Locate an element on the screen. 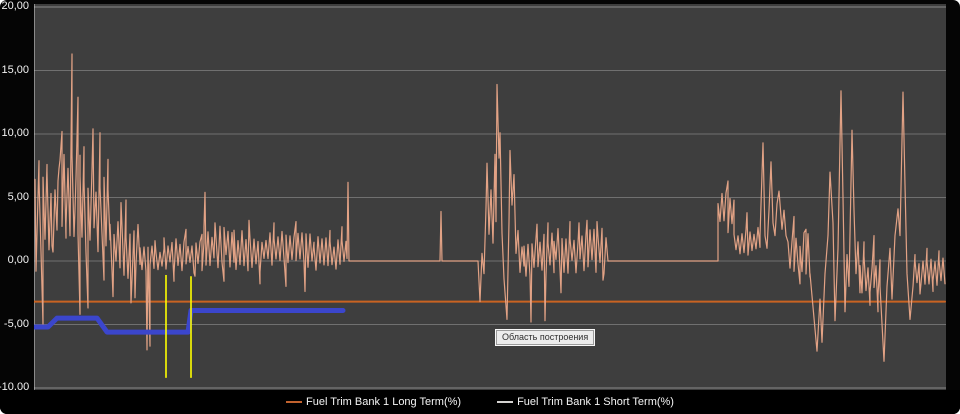 The image size is (960, 414). y-axis: 20,00 15,00 10,00 5,00 0,00 -5,00 -10,00 is located at coordinates (15, 196).